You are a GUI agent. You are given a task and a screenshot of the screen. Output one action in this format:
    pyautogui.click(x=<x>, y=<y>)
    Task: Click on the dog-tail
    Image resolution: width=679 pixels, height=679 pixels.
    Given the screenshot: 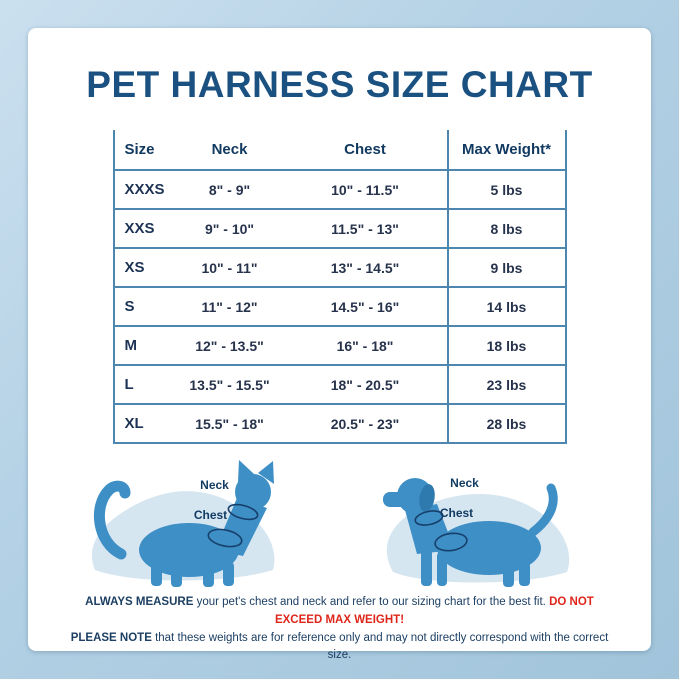 What is the action you would take?
    pyautogui.click(x=543, y=510)
    